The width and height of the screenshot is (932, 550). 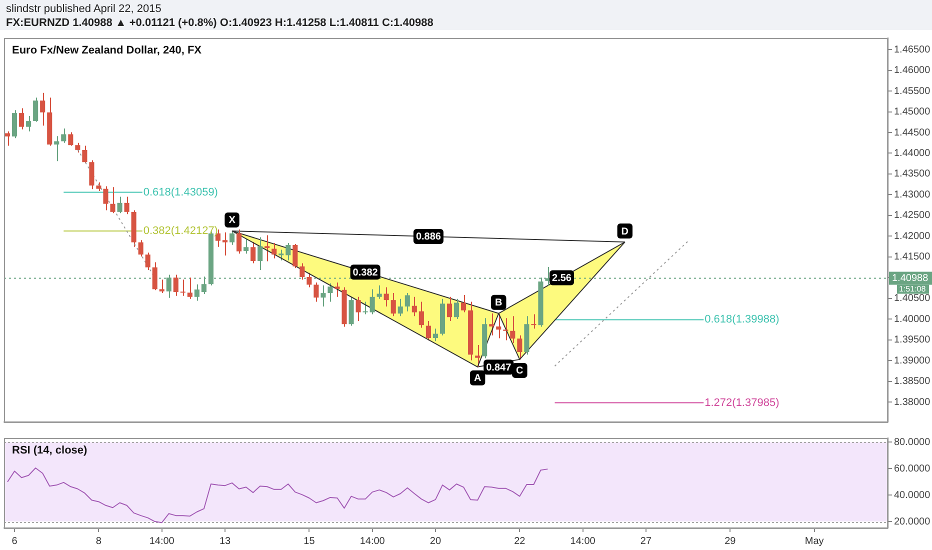 What do you see at coordinates (814, 541) in the screenshot?
I see `x-tick-label: May` at bounding box center [814, 541].